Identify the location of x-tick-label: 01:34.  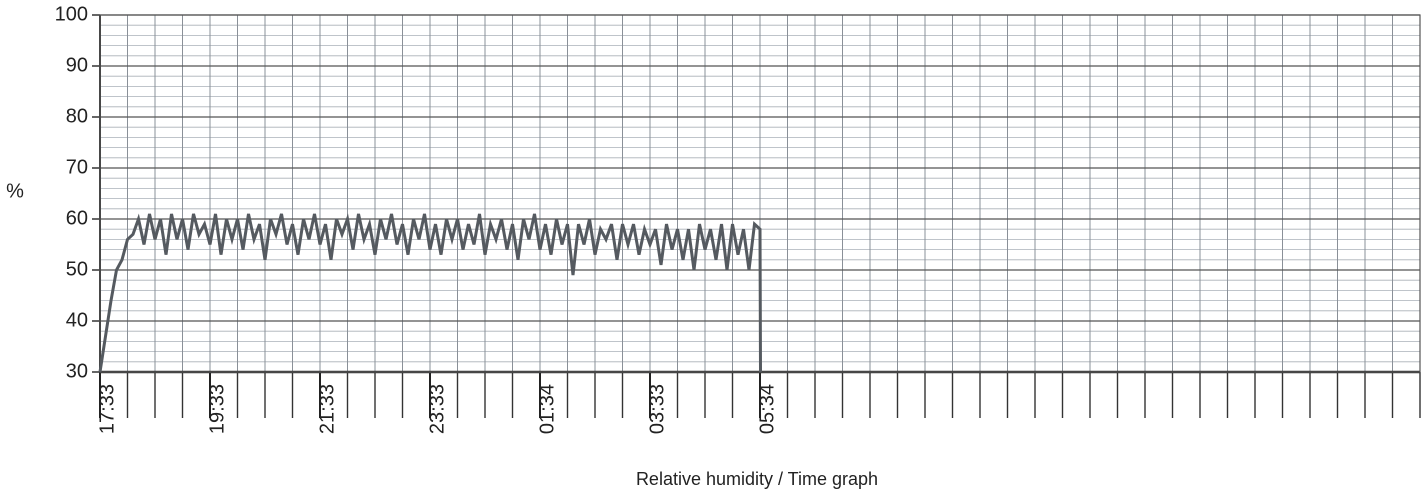
(547, 409).